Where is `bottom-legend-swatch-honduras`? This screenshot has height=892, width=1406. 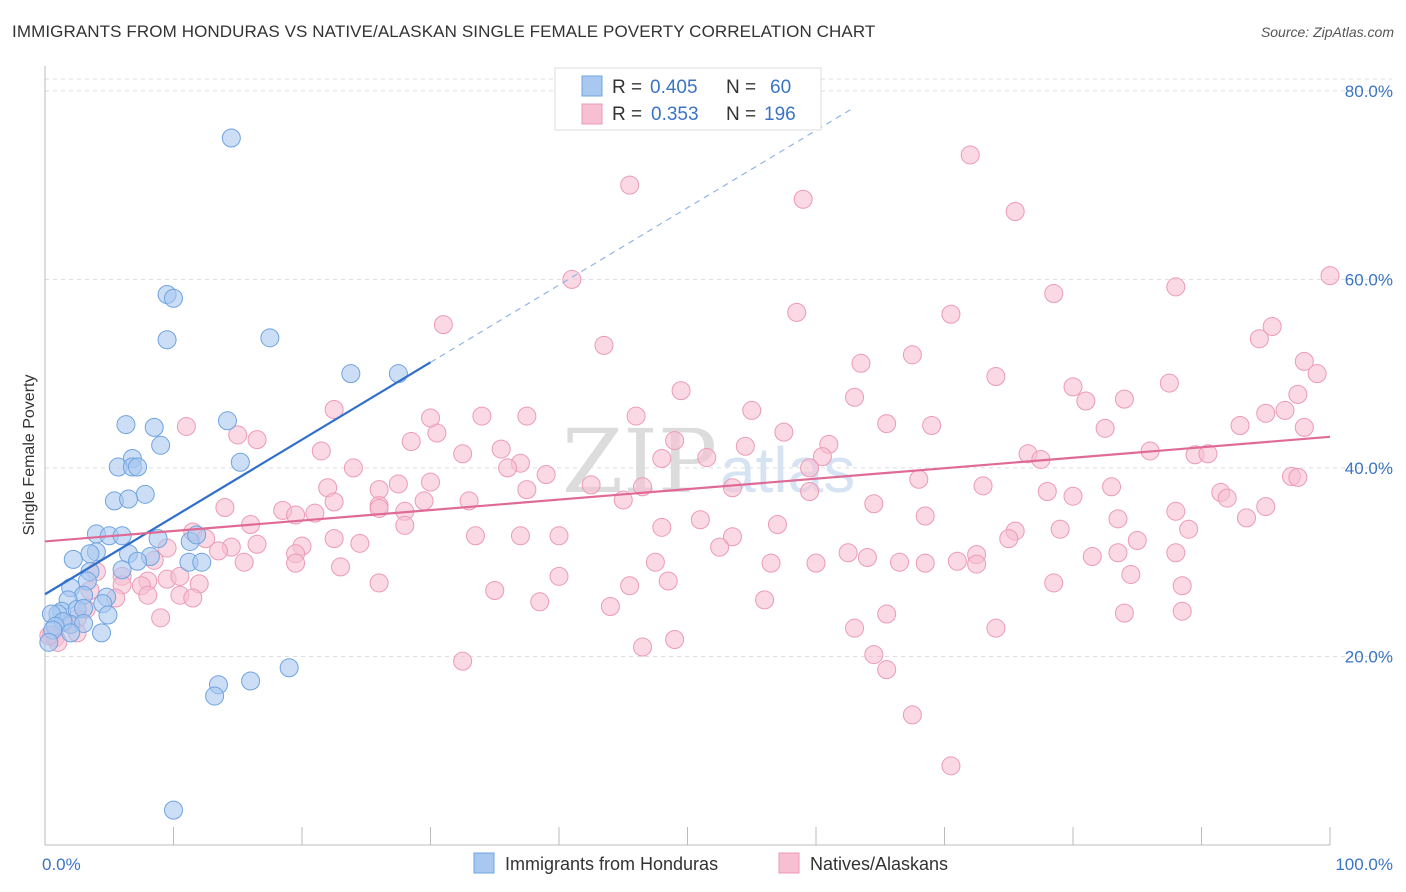
bottom-legend-swatch-honduras is located at coordinates (484, 863).